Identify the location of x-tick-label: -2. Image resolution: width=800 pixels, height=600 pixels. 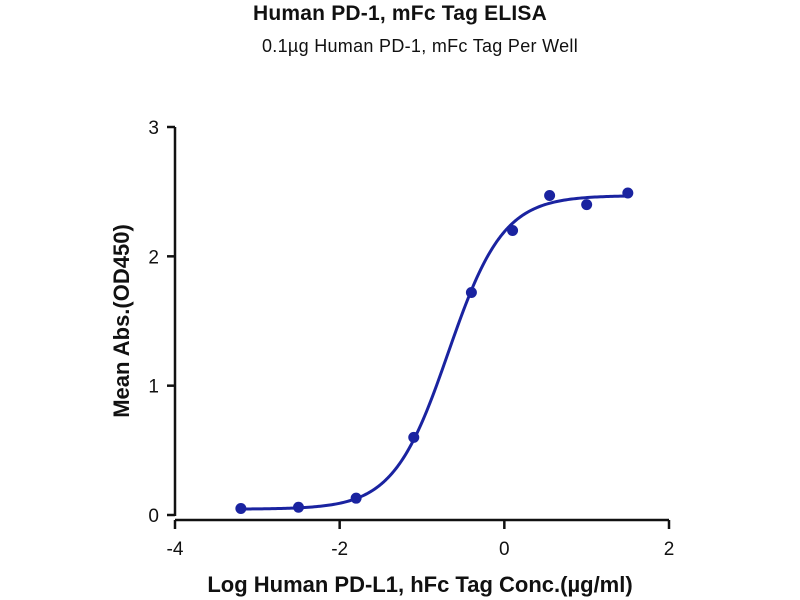
(339, 549).